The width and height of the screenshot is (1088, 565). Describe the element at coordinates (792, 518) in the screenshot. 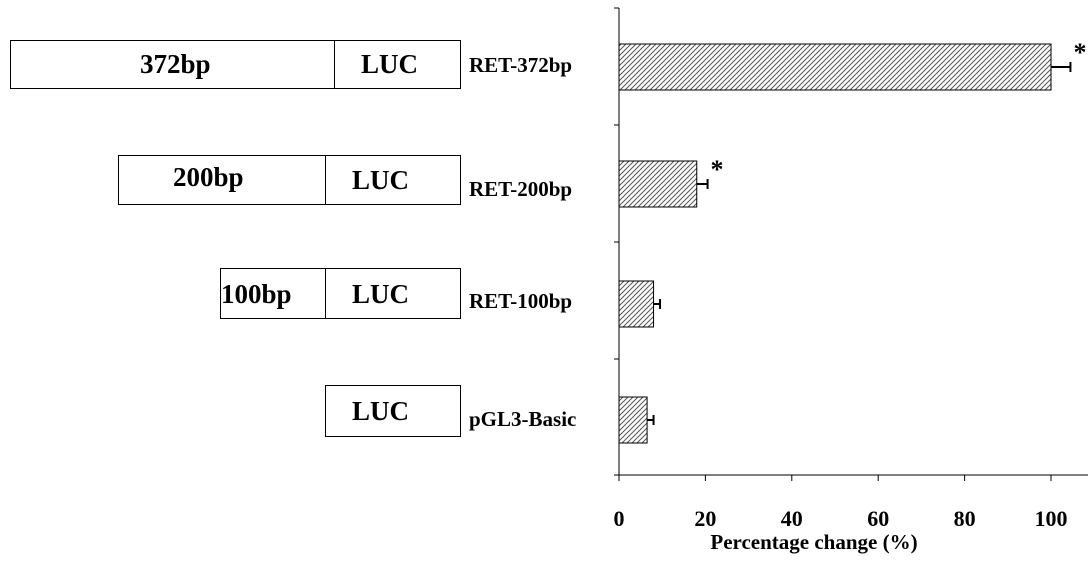

I see `x-tick-label: 40` at that location.